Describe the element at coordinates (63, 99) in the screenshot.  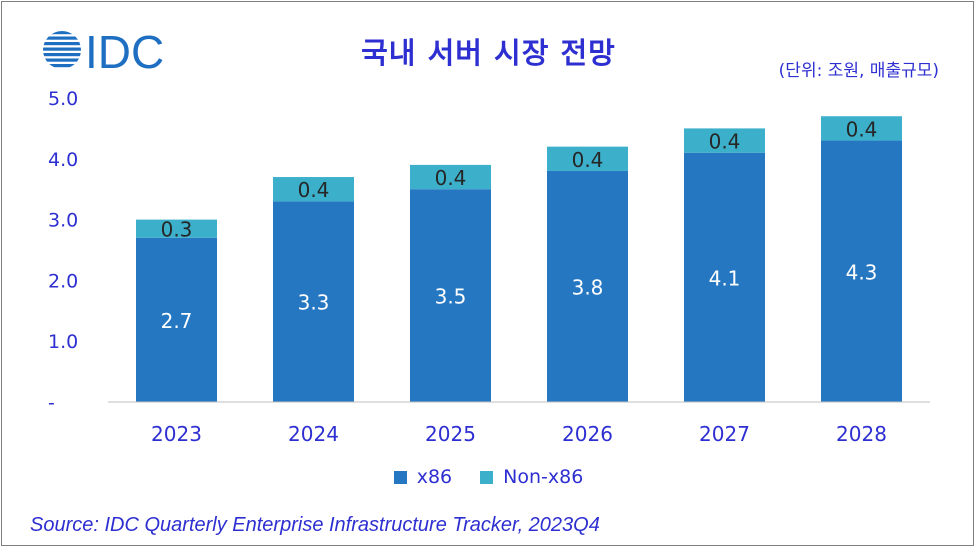
I see `y-tick-label: 5.0` at that location.